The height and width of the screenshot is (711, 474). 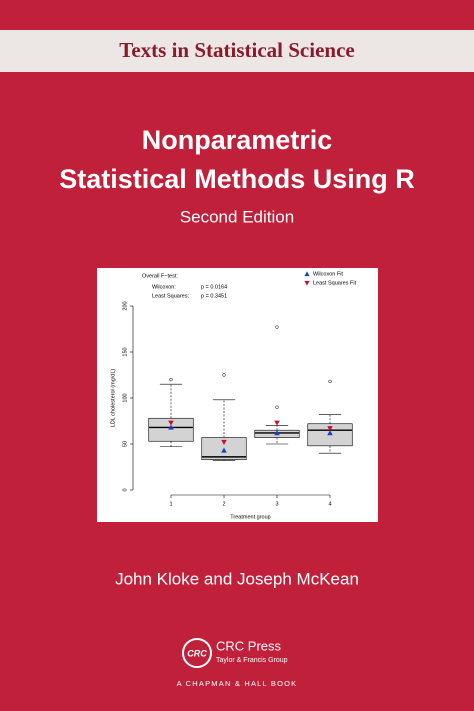 I want to click on title-line: Nonparametric, so click(x=237, y=140).